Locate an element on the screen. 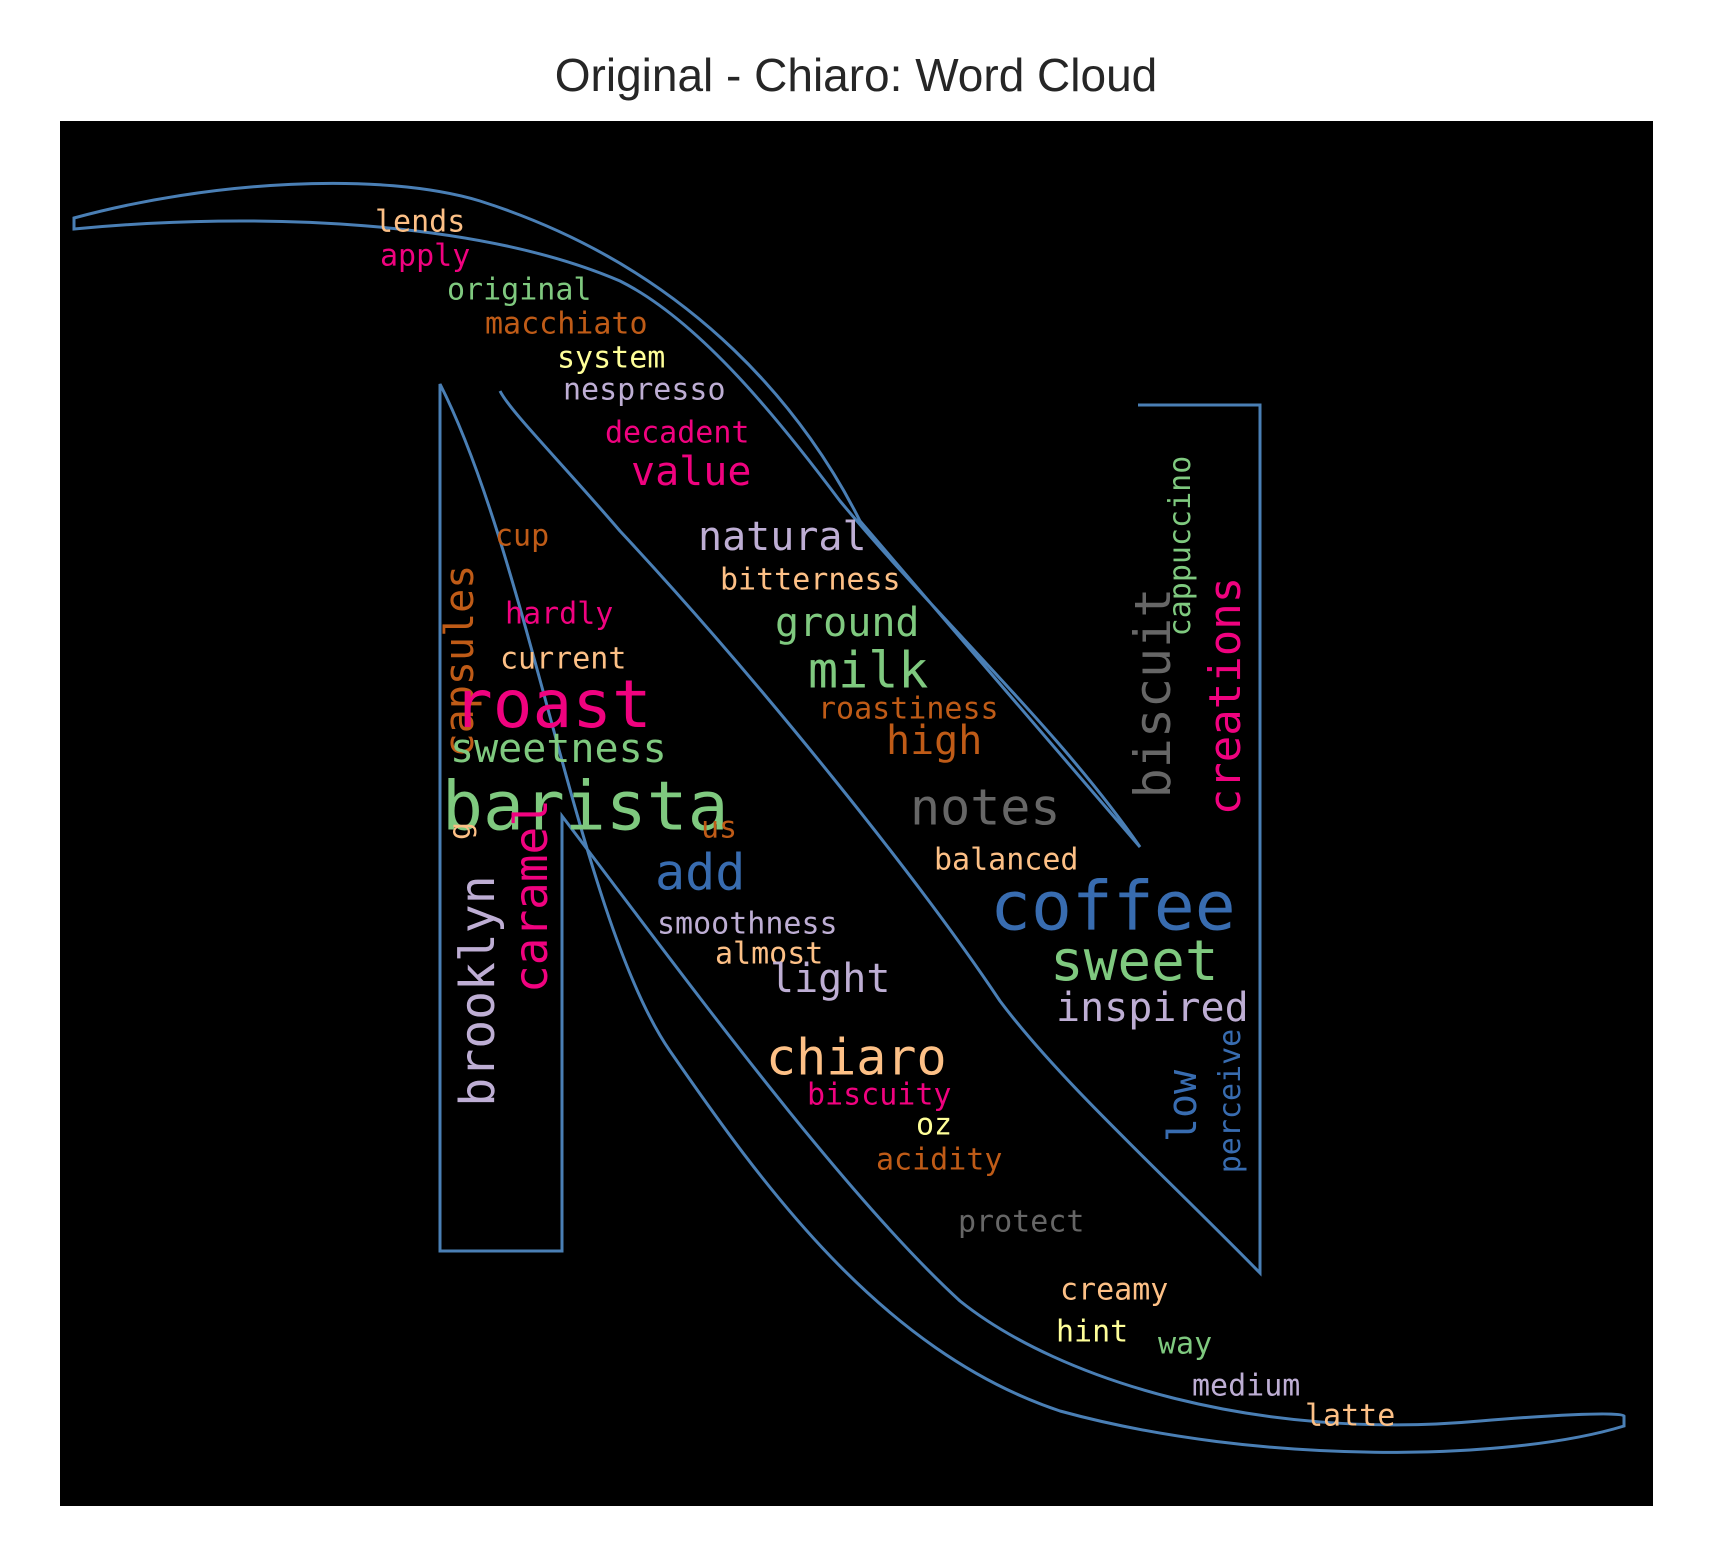  word-high: high is located at coordinates (934, 741).